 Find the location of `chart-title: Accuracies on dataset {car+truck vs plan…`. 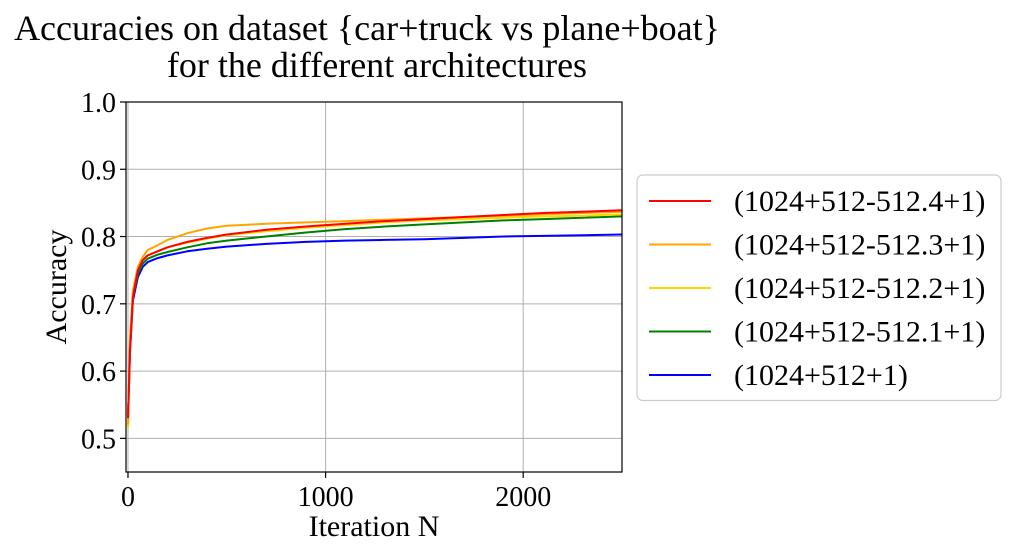

chart-title: Accuracies on dataset {car+truck vs plan… is located at coordinates (367, 28).